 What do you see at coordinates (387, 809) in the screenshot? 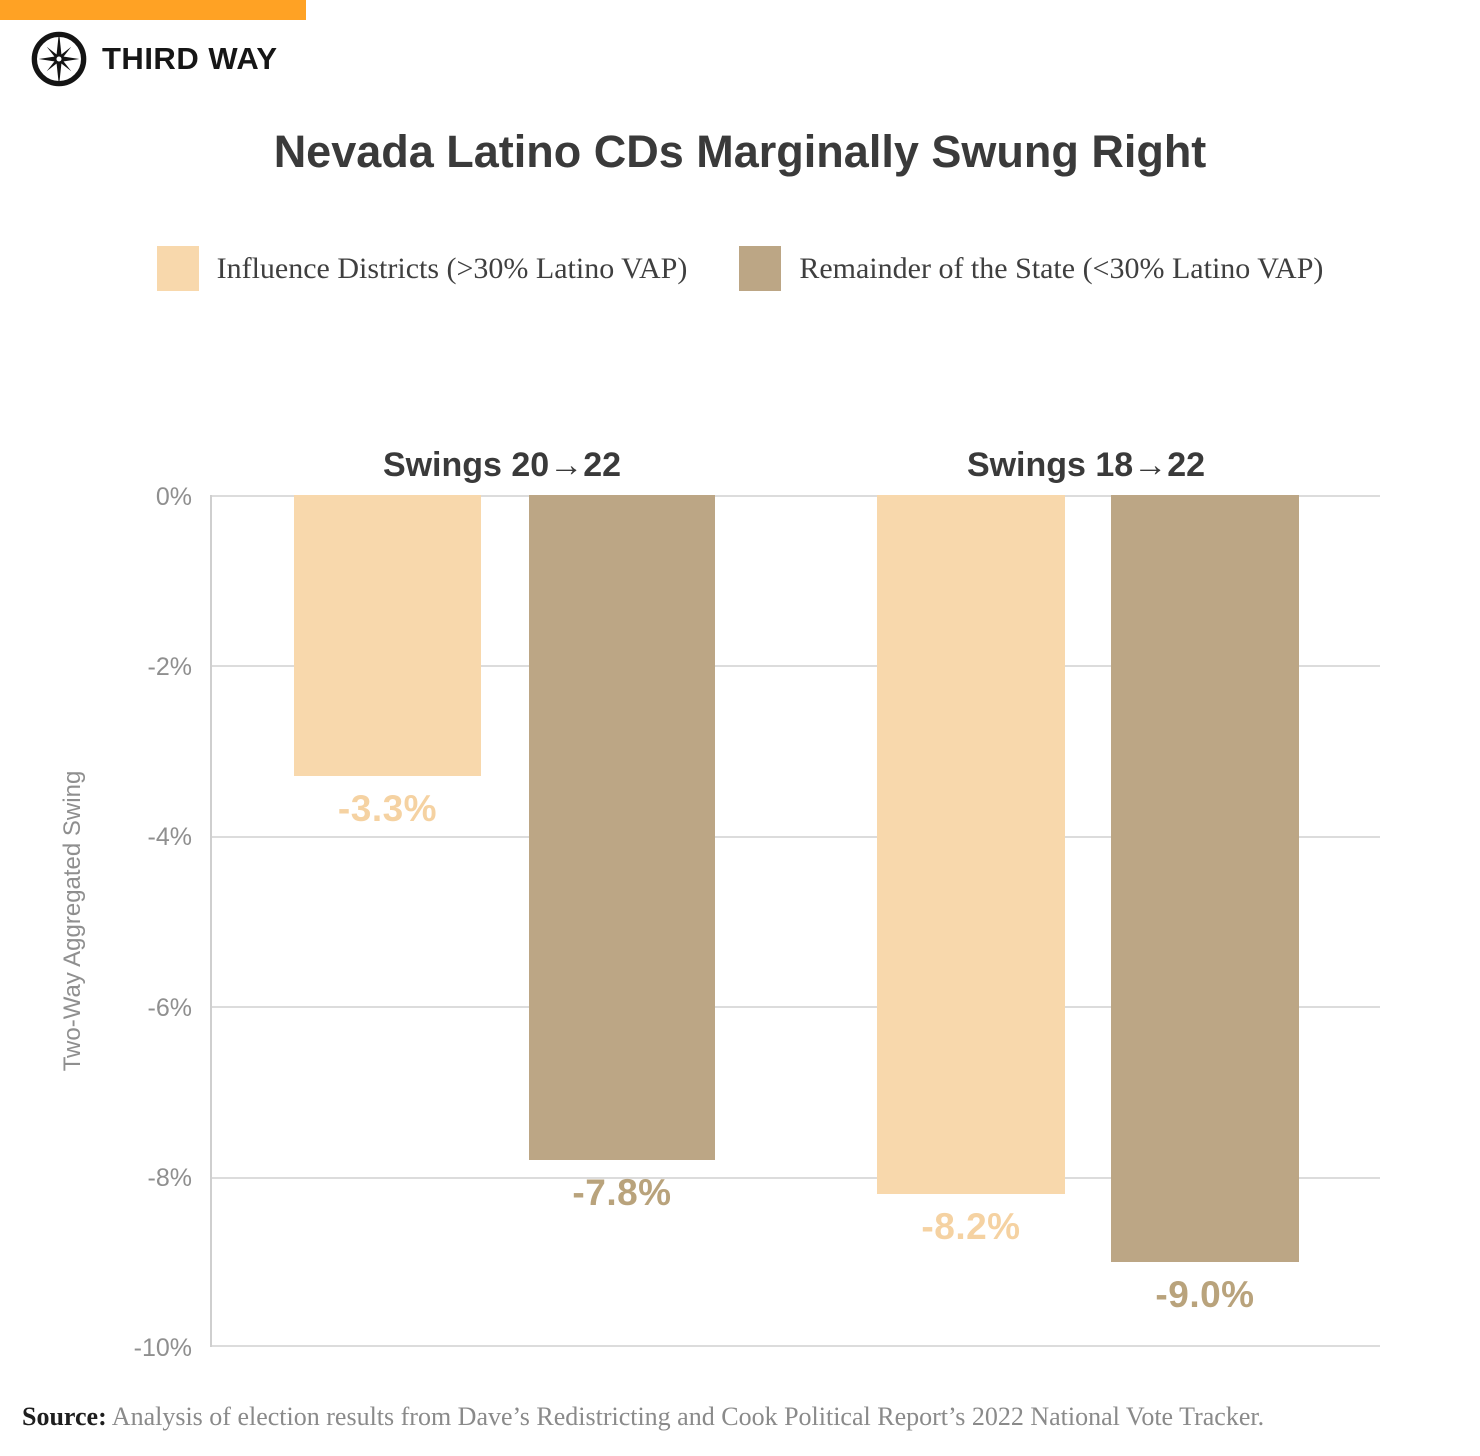
I see `bar-value-influence-20-22: -3.3%` at bounding box center [387, 809].